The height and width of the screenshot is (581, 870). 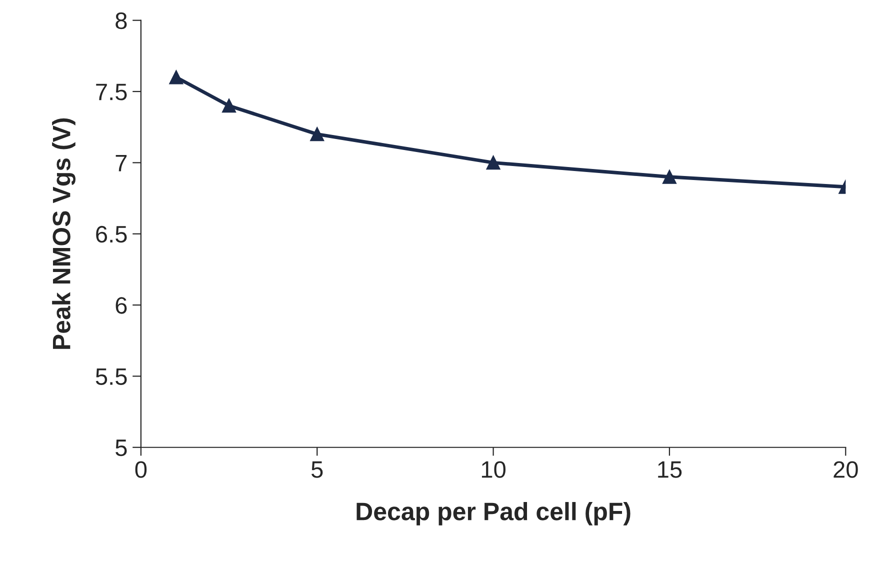 What do you see at coordinates (141, 469) in the screenshot?
I see `x-tick-label: 0` at bounding box center [141, 469].